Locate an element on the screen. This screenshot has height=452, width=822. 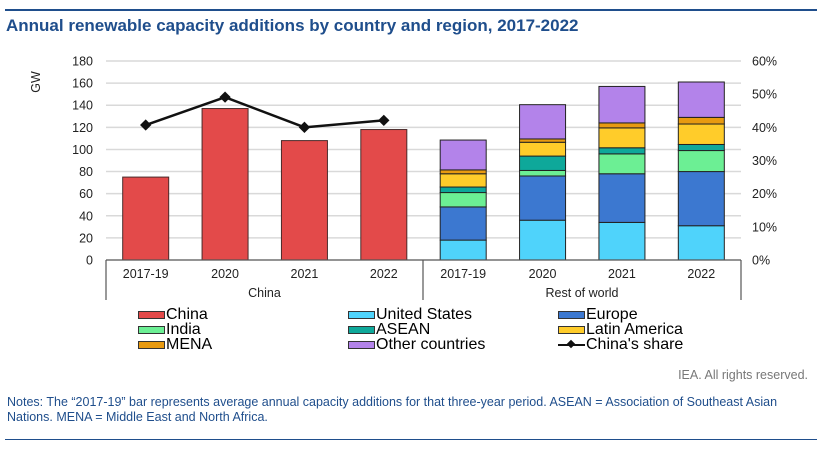
y2-tick-label: 10% is located at coordinates (764, 227).